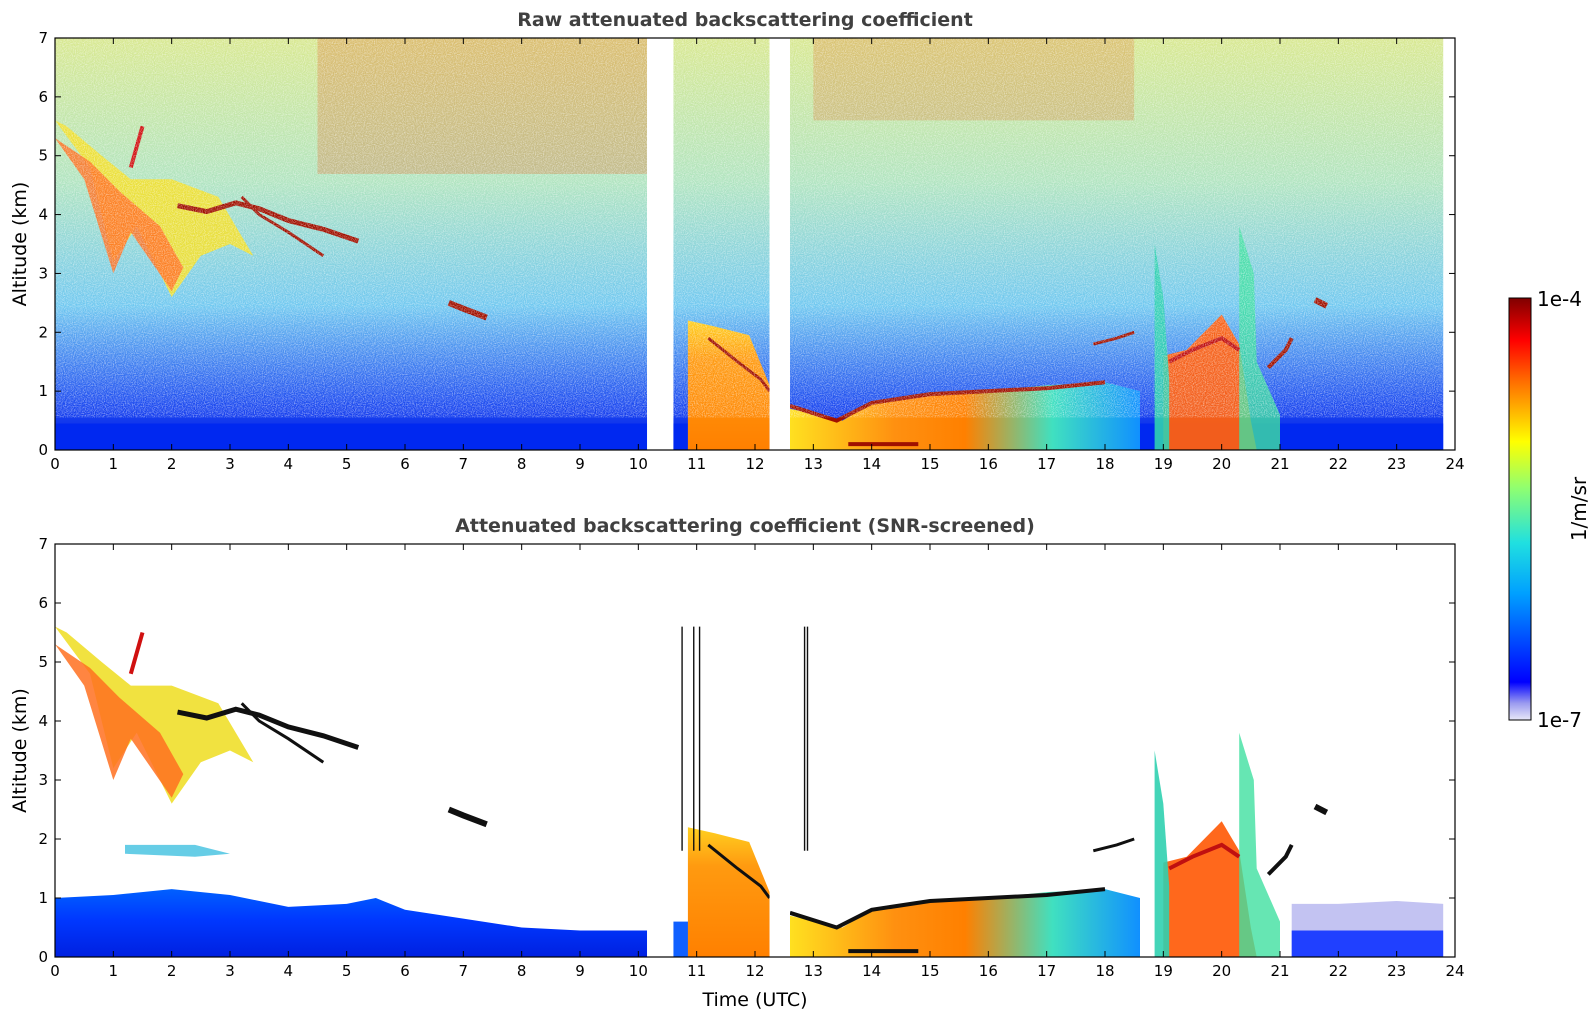 This screenshot has width=1595, height=1020. Describe the element at coordinates (1579, 508) in the screenshot. I see `colorbar-unit-label: 1/m/sr` at that location.